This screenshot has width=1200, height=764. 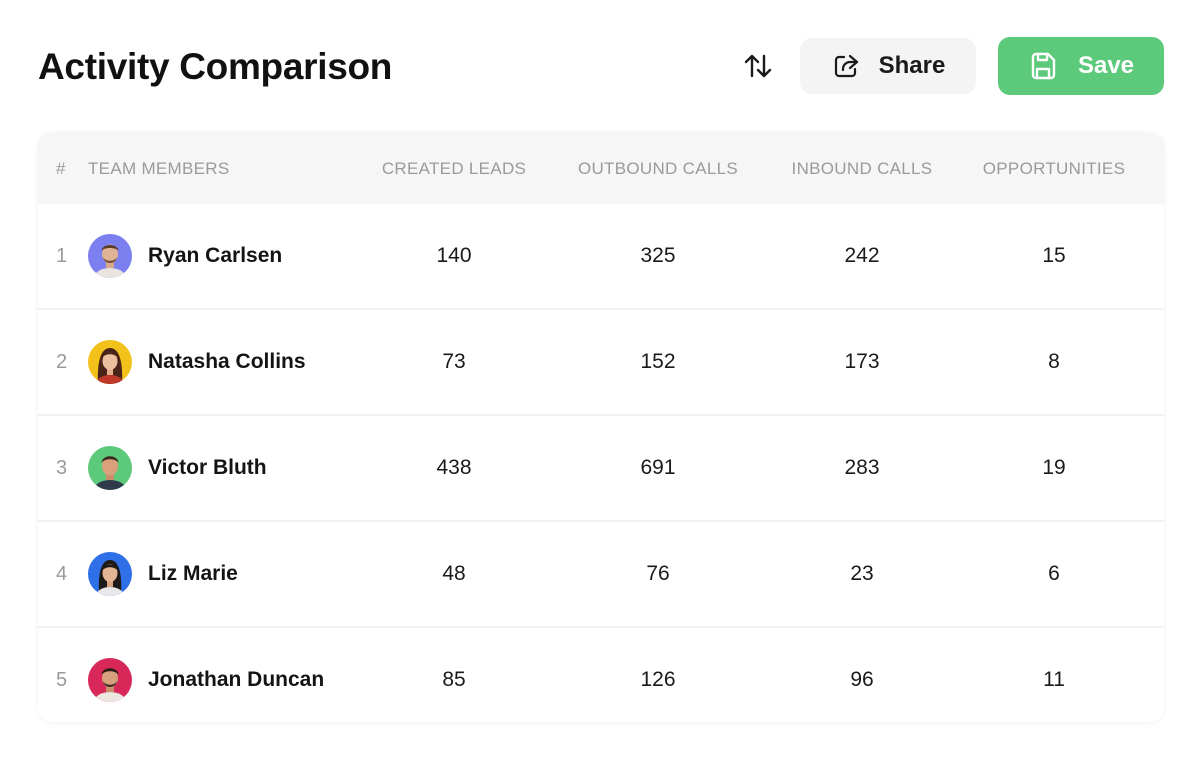 What do you see at coordinates (601, 575) in the screenshot?
I see `table-row: 4 Liz Marie 48 76` at bounding box center [601, 575].